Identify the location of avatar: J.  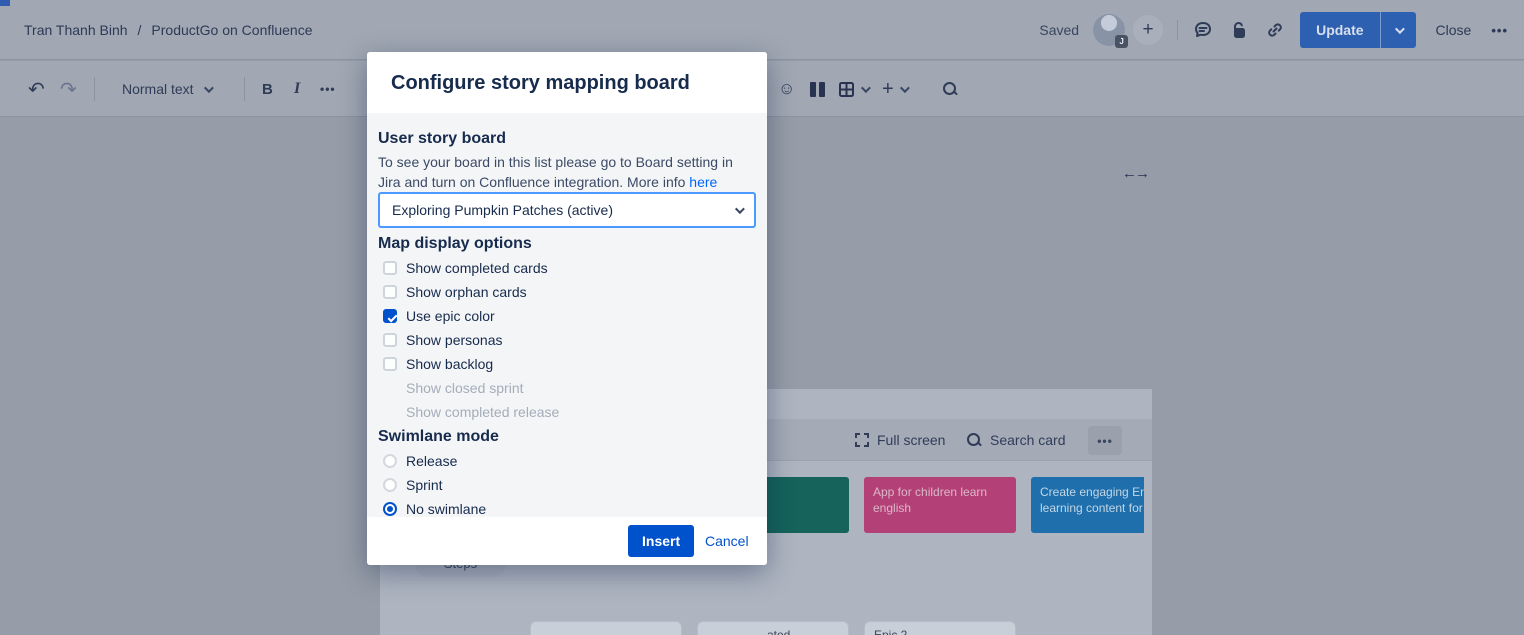
(1111, 31).